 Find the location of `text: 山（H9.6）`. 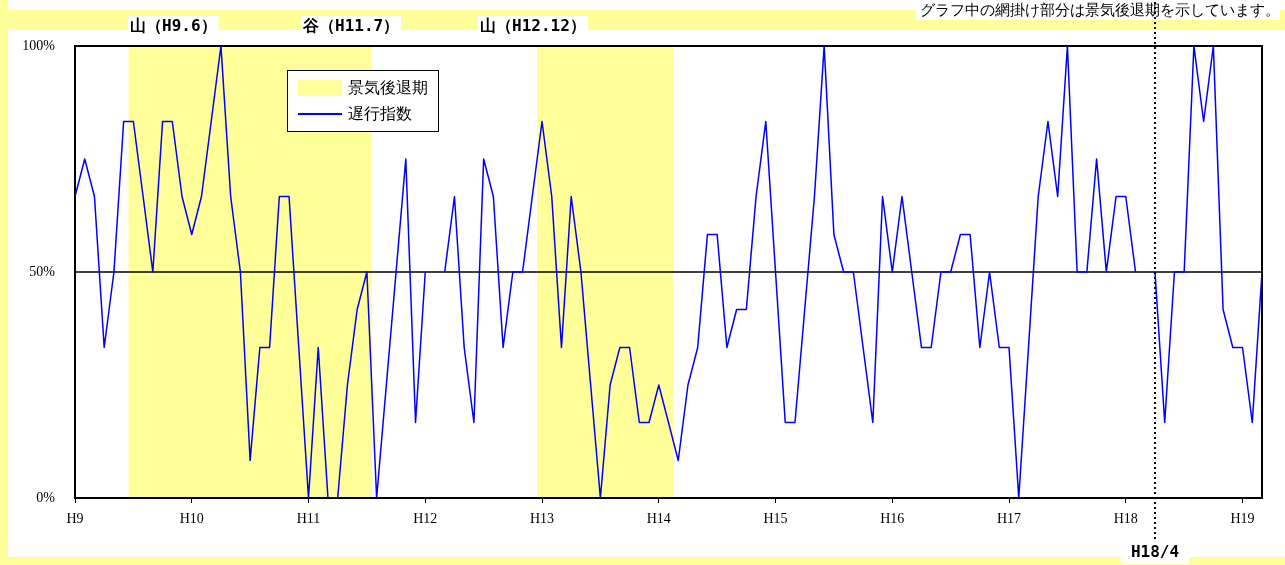

text: 山（H9.6） is located at coordinates (173, 26).